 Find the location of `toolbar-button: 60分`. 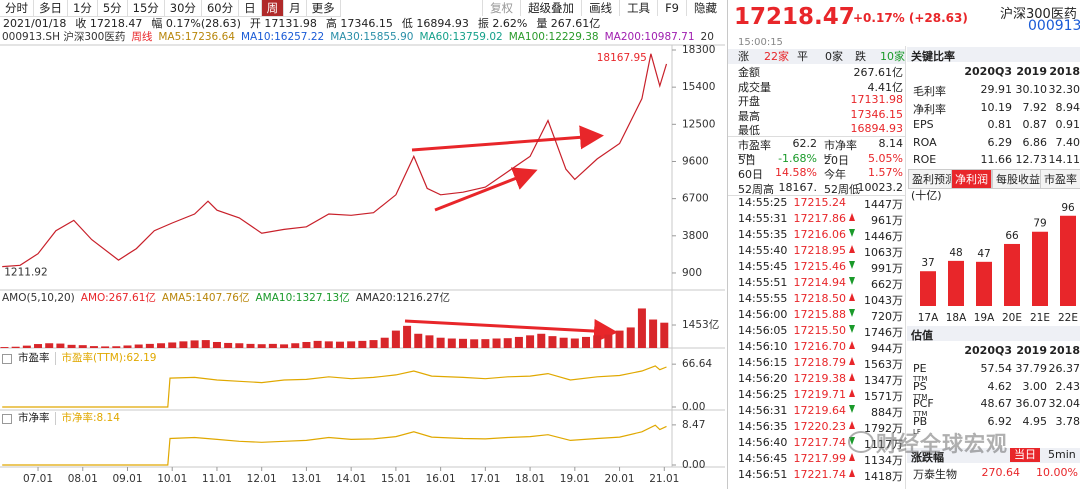

toolbar-button: 60分 is located at coordinates (221, 8).